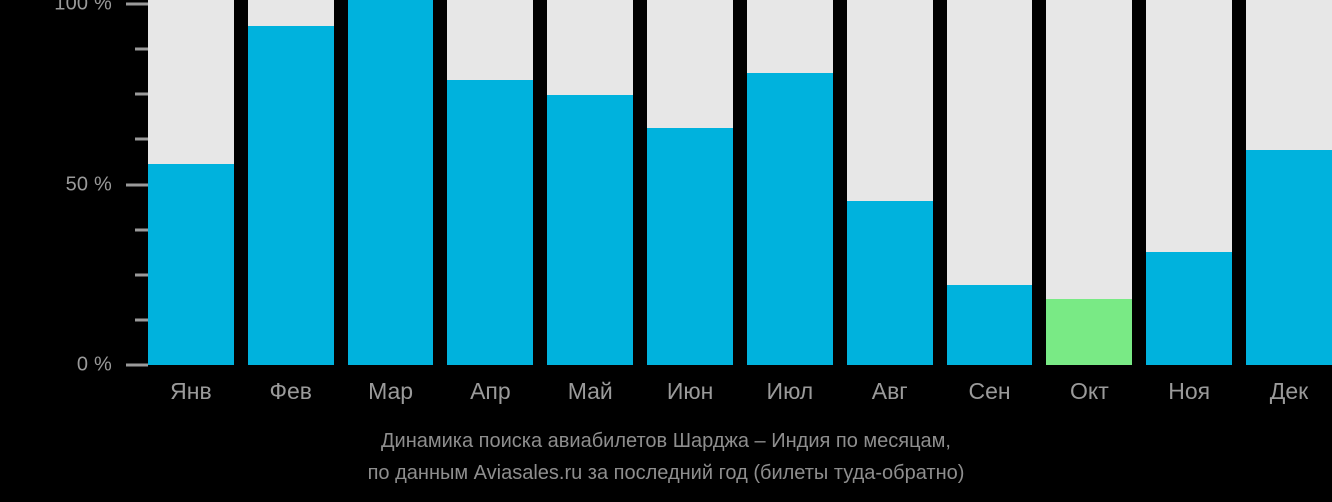  Describe the element at coordinates (88, 184) in the screenshot. I see `y-axis-label: 50 %` at that location.